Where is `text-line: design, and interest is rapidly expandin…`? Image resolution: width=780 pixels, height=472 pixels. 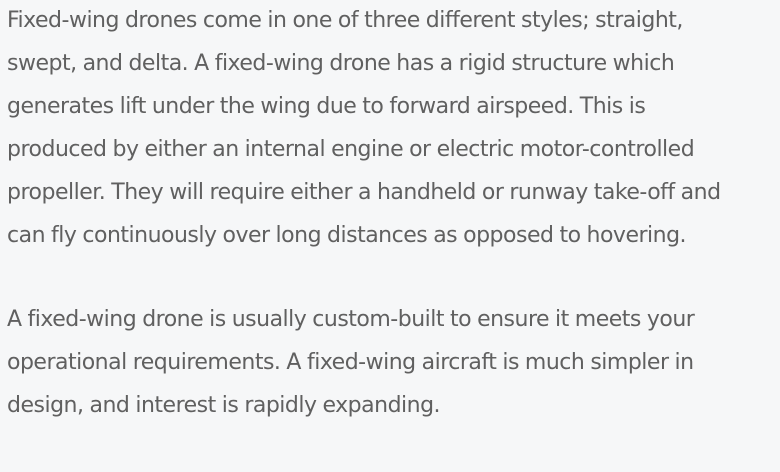 text-line: design, and interest is rapidly expandin… is located at coordinates (224, 405).